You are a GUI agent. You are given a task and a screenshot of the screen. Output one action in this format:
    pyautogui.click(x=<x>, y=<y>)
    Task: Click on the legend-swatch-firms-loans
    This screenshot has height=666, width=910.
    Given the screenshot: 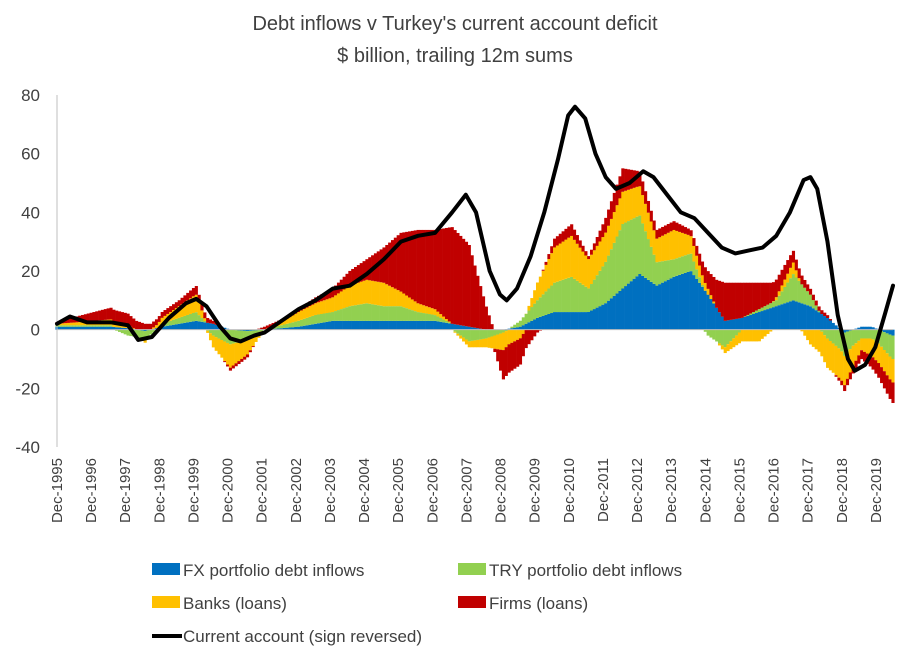 What is the action you would take?
    pyautogui.click(x=472, y=602)
    